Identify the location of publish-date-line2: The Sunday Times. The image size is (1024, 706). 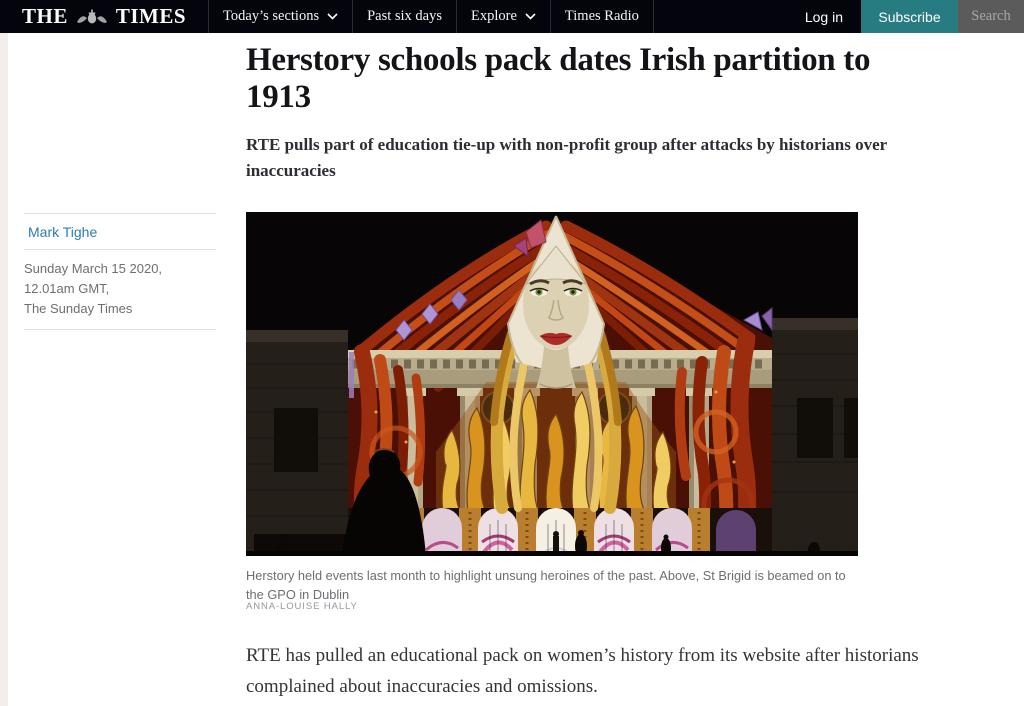
(78, 309).